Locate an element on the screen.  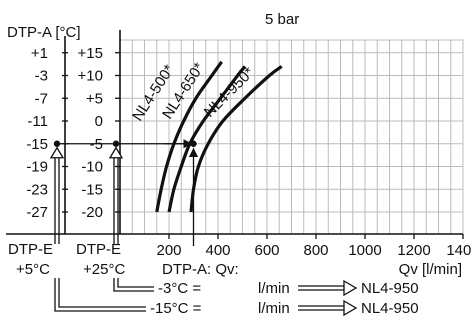
y-tick-label-left: -23 is located at coordinates (37, 189).